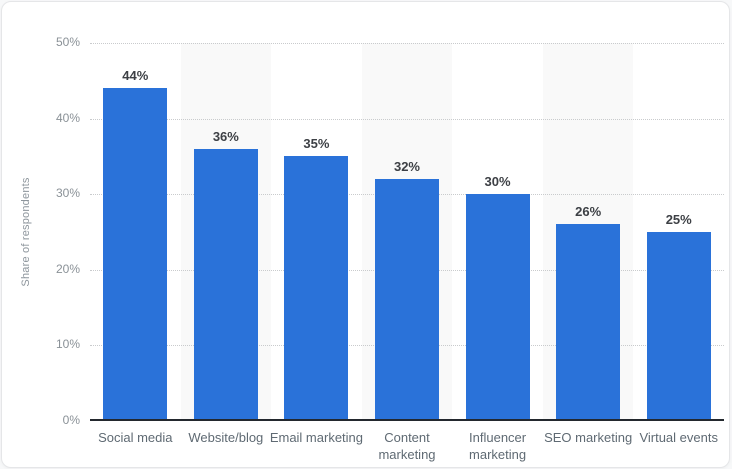  Describe the element at coordinates (135, 254) in the screenshot. I see `bar-social-media` at that location.